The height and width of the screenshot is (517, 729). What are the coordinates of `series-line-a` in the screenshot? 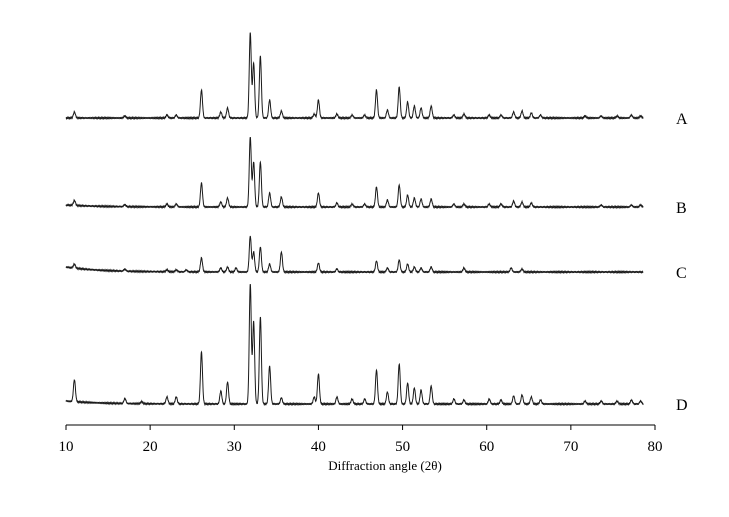 It's located at (354, 76).